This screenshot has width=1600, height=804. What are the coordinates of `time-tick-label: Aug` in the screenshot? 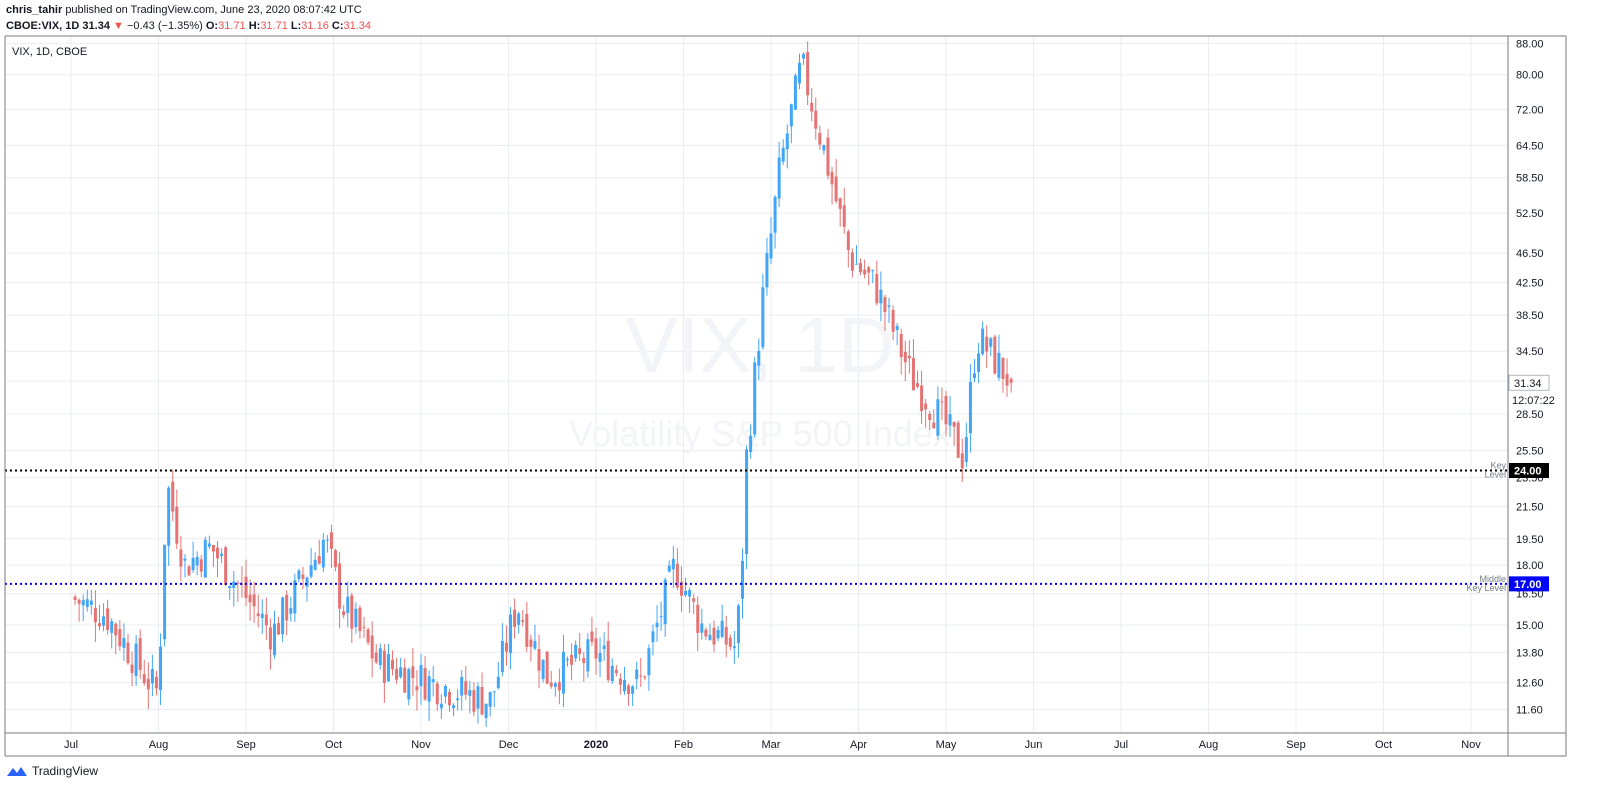 It's located at (1209, 745).